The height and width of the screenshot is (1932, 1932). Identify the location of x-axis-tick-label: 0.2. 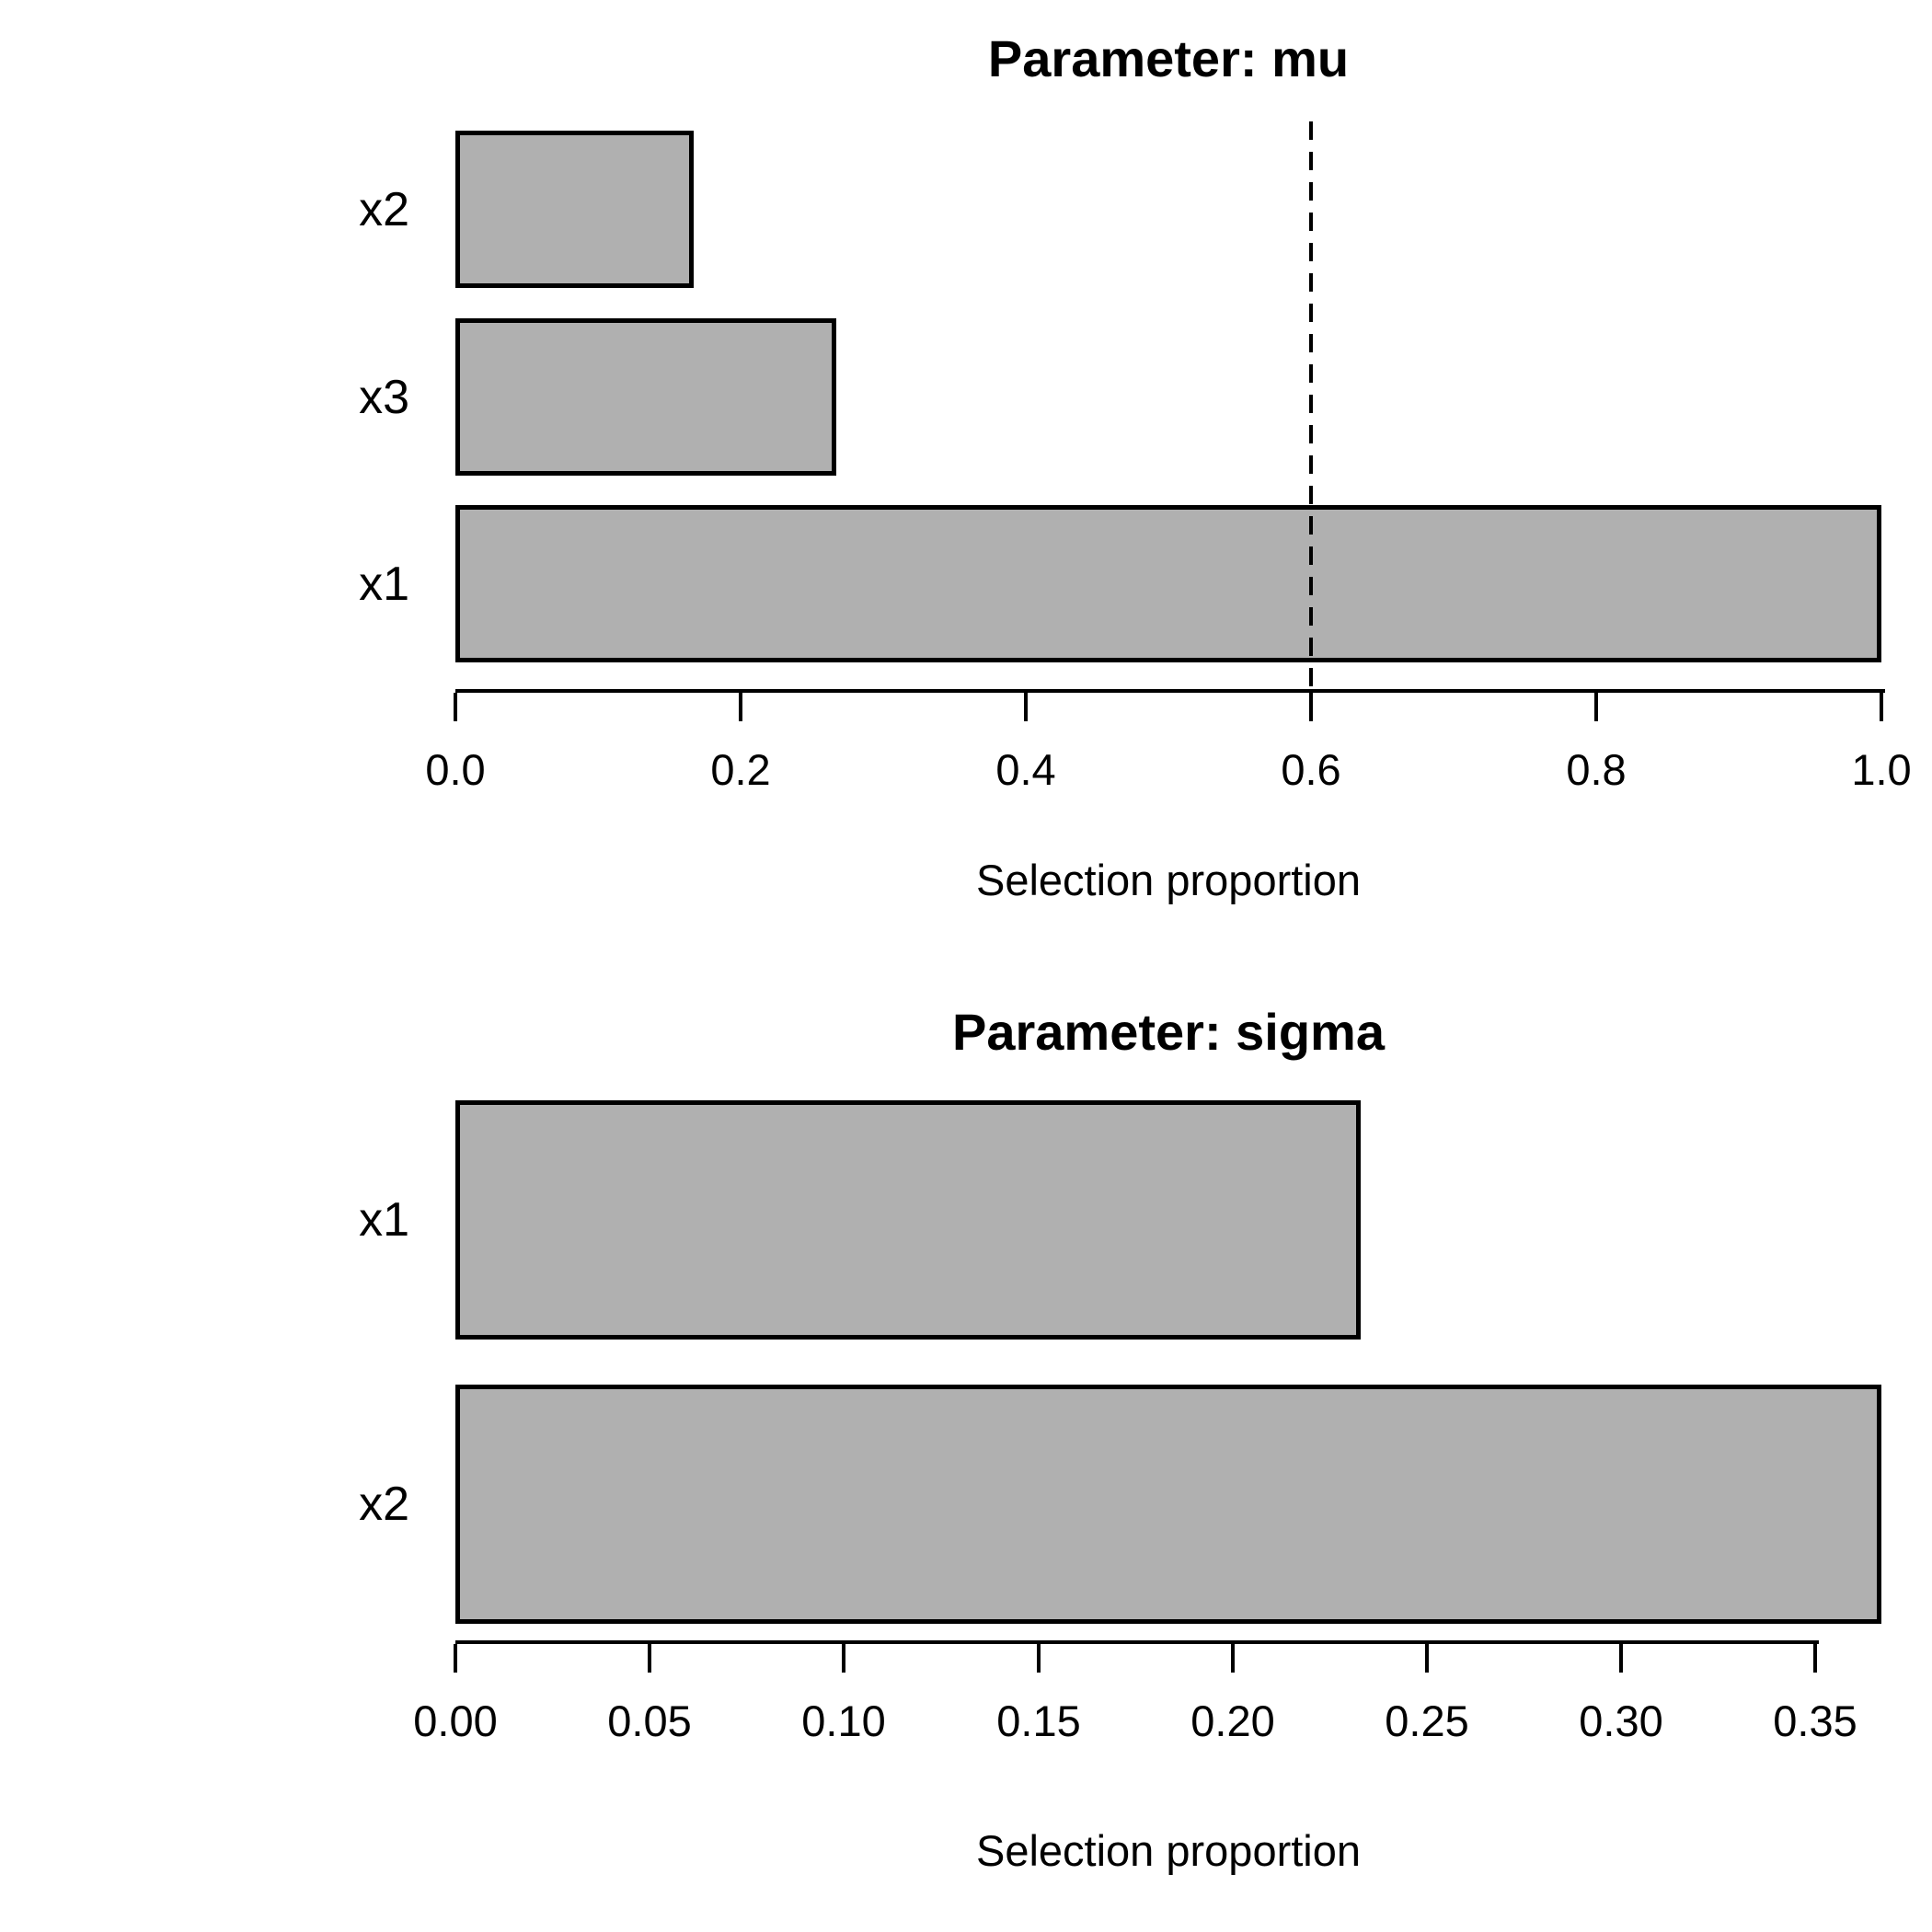
(740, 769).